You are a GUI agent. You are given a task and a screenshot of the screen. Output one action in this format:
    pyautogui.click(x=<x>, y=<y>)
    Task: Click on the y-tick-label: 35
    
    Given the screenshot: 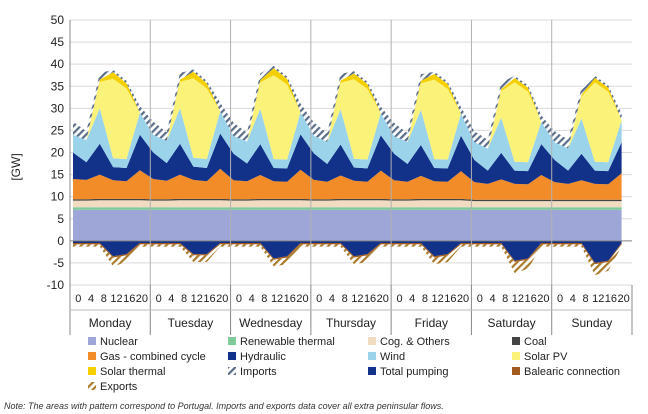 What is the action you would take?
    pyautogui.click(x=58, y=86)
    